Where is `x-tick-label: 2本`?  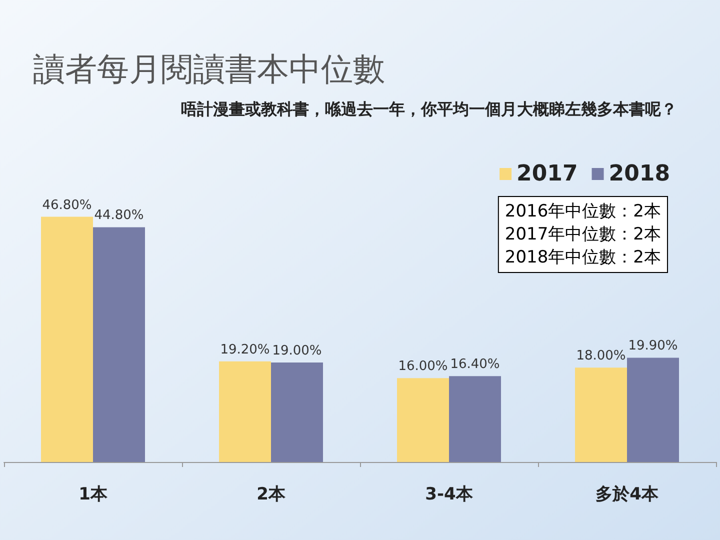 x-tick-label: 2本 is located at coordinates (271, 494).